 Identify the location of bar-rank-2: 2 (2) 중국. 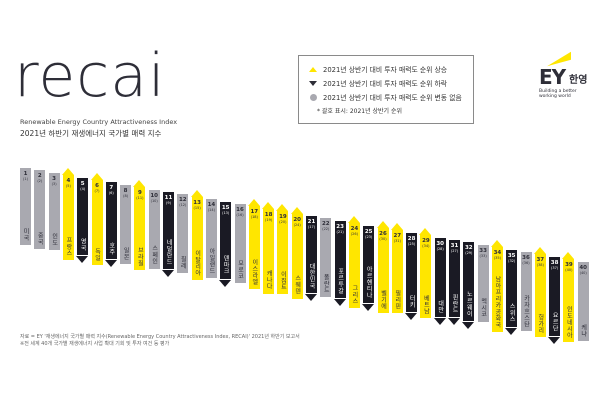
(40, 210).